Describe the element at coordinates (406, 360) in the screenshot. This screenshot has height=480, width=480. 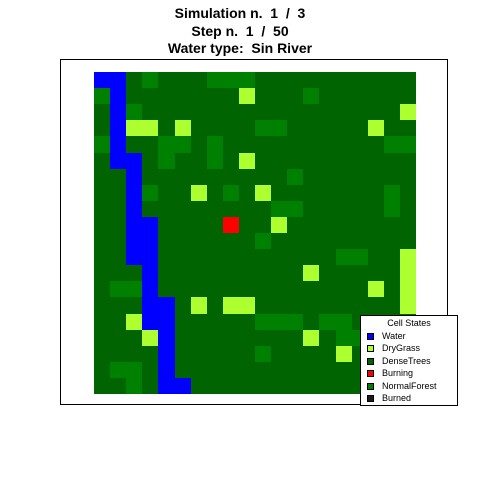
I see `legend-label: DenseTrees` at that location.